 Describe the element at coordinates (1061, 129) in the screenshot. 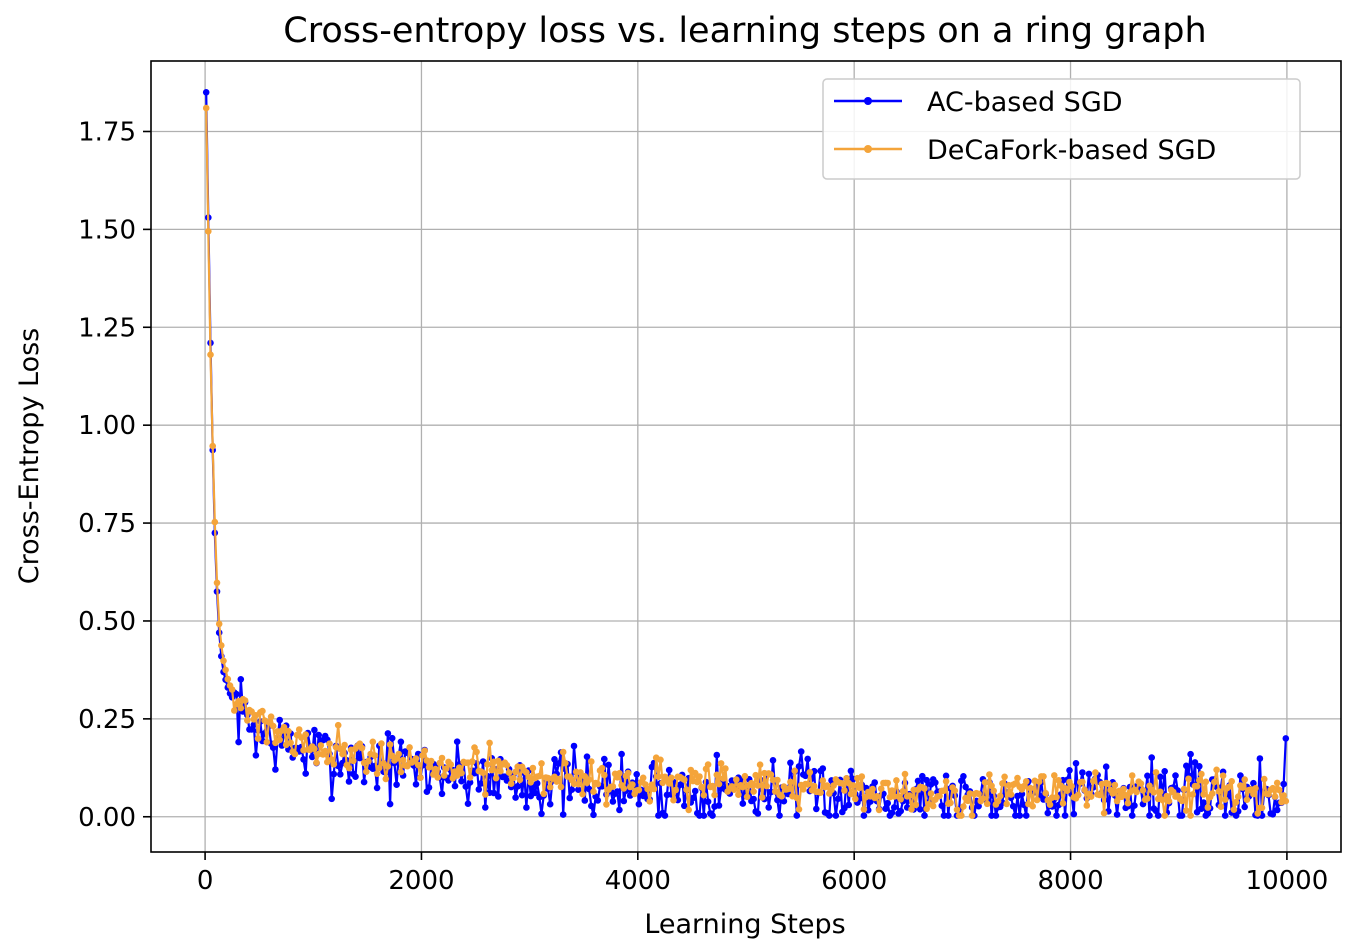

I see `legend: AC-based SGD DeCaFork-based SGD` at that location.